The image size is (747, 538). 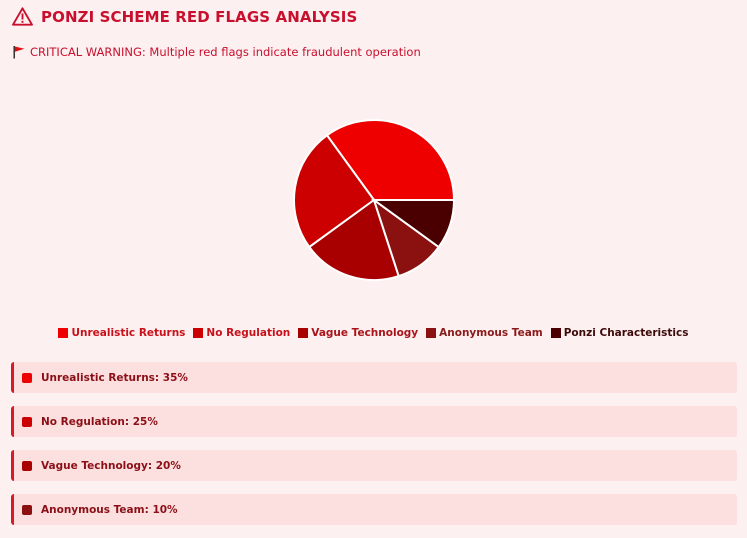 What do you see at coordinates (413, 224) in the screenshot?
I see `pie-slice-ponzi-characteristics` at bounding box center [413, 224].